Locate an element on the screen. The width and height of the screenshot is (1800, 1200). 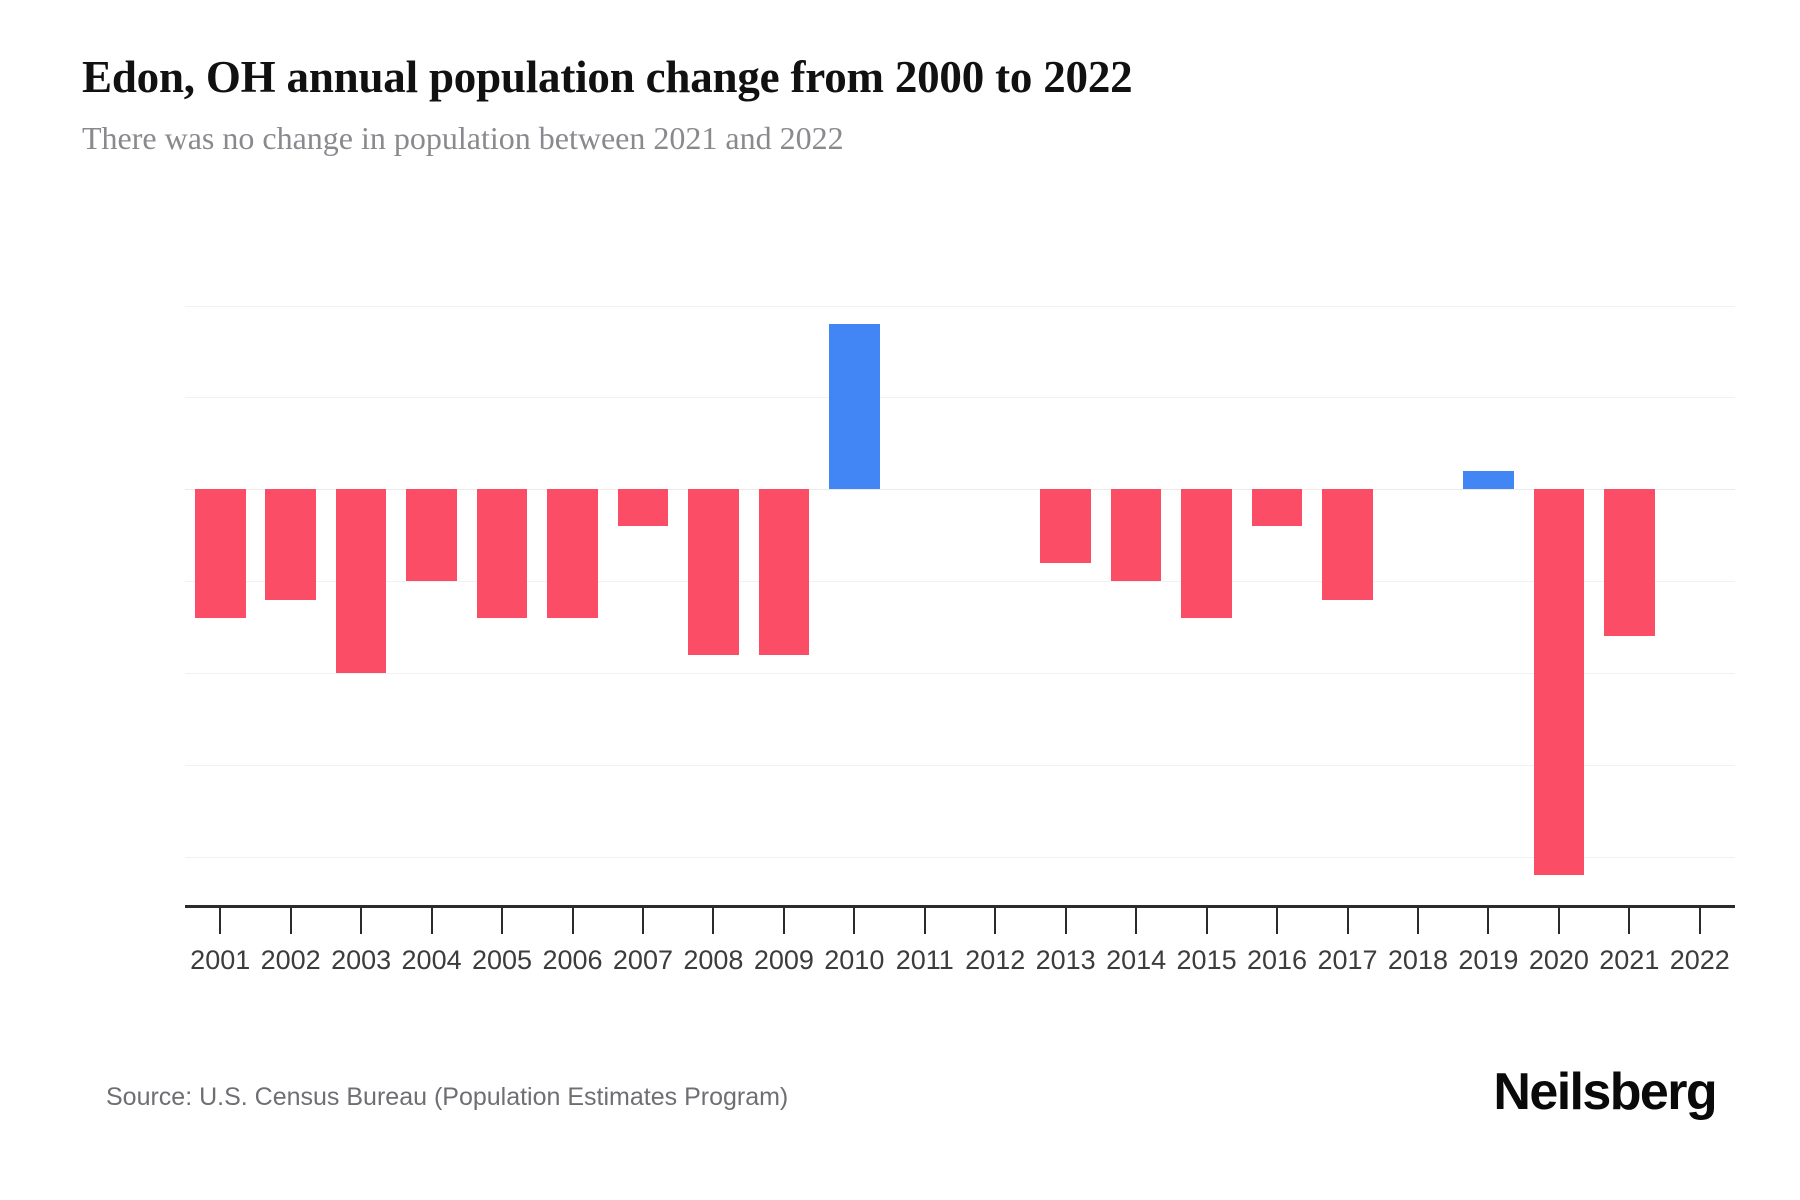
x-axis-tick-label: 2022 is located at coordinates (1699, 960).